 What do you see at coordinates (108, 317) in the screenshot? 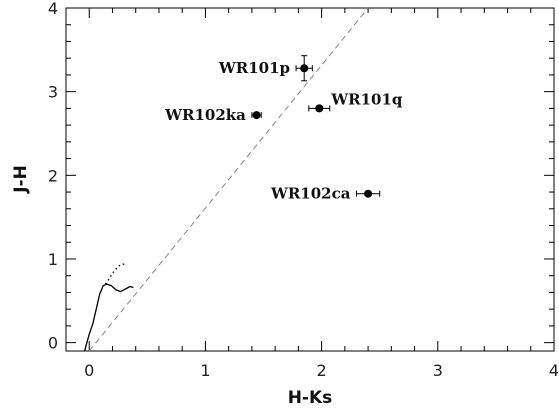
I see `intrinsic-curve-solid` at bounding box center [108, 317].